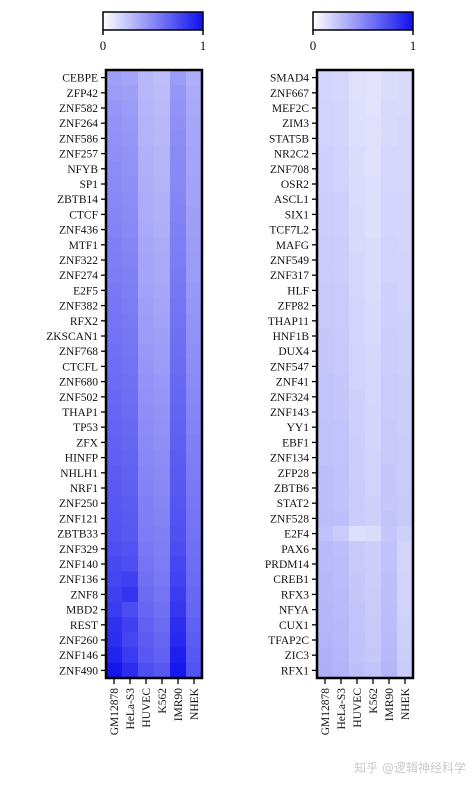 This screenshot has width=474, height=785. What do you see at coordinates (292, 383) in the screenshot?
I see `row-label: ZNF41` at bounding box center [292, 383].